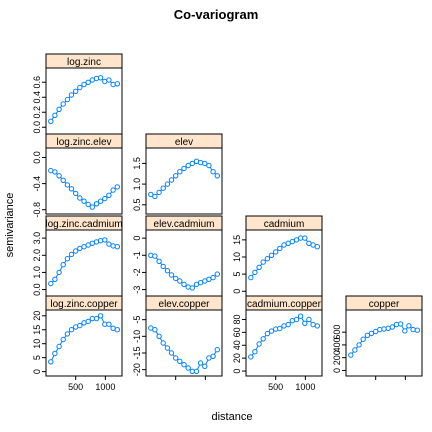 This screenshot has width=432, height=432. Describe the element at coordinates (237, 332) in the screenshot. I see `y-tick-label: 60` at that location.